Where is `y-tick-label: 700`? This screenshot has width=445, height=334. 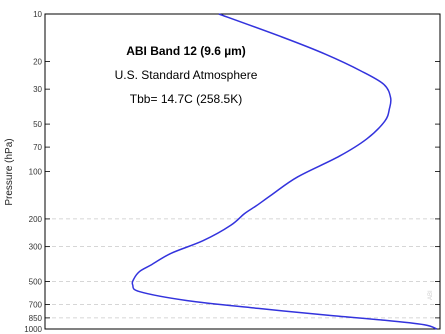
y-tick-label: 700 is located at coordinates (36, 305).